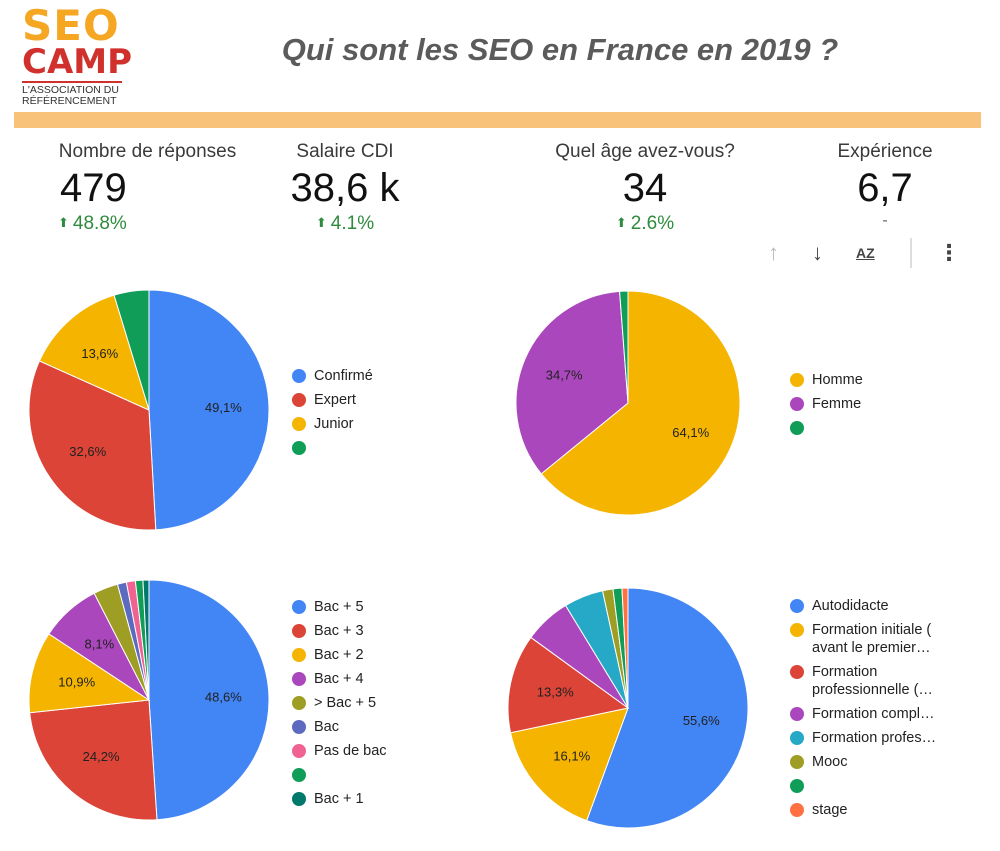  Describe the element at coordinates (690, 432) in the screenshot. I see `pie-data-label: 64,1%` at that location.